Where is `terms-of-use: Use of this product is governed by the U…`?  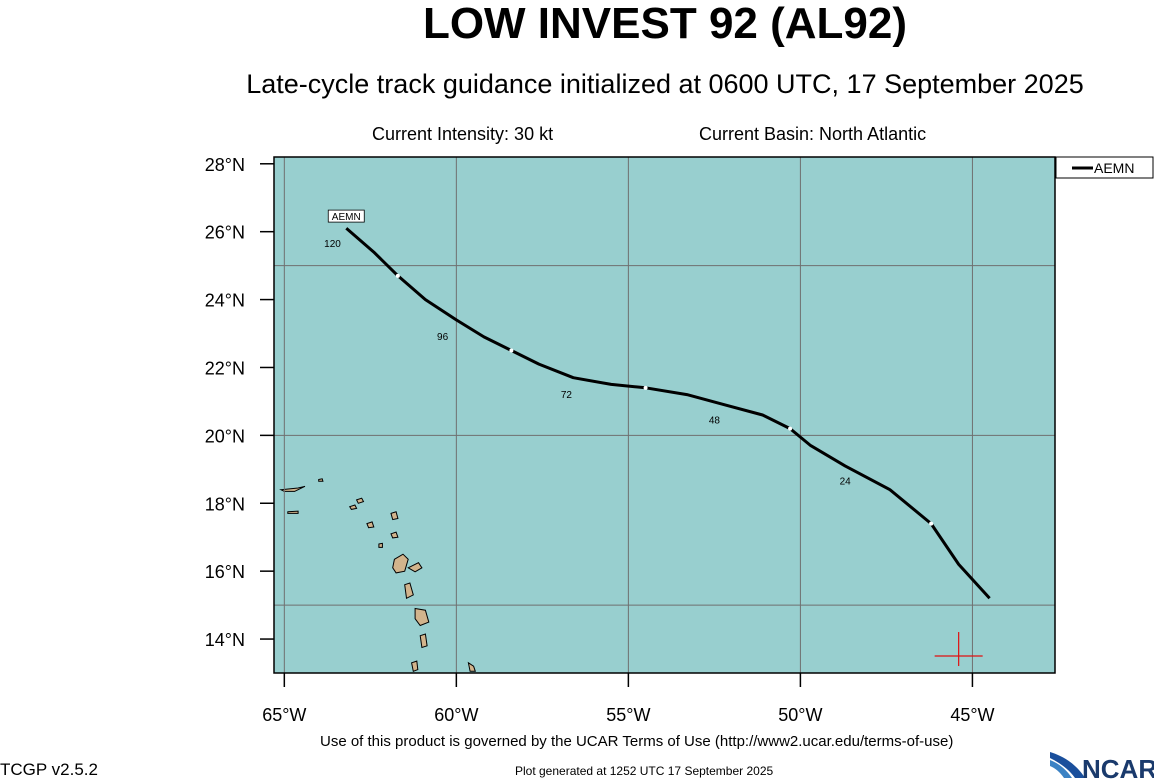 terms-of-use: Use of this product is governed by the U… is located at coordinates (637, 741).